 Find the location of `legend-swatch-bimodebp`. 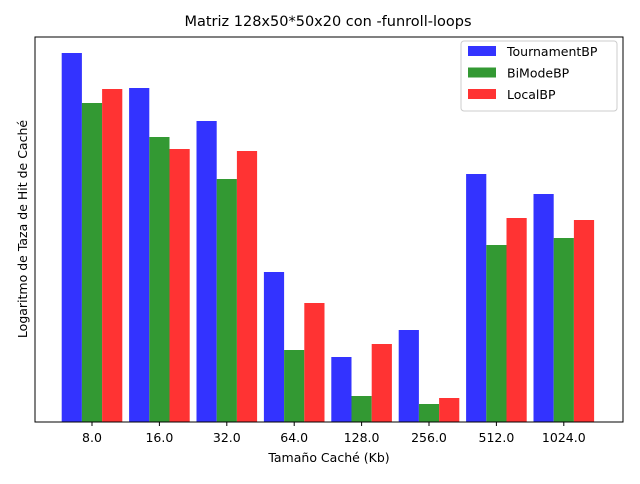

legend-swatch-bimodebp is located at coordinates (482, 72).